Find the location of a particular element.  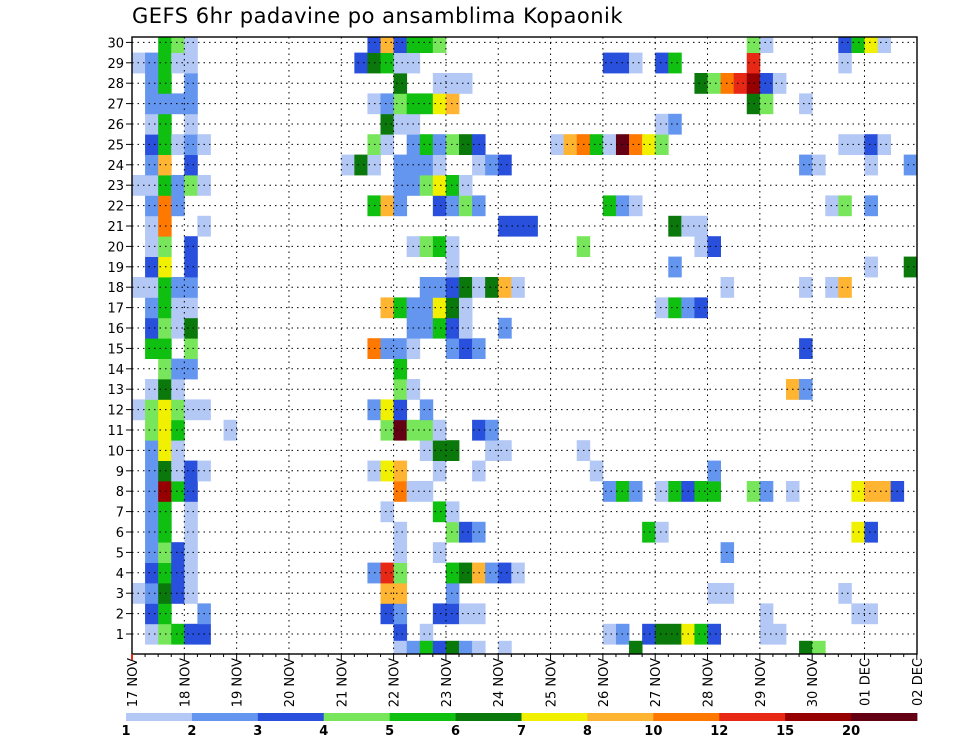

y-tick-label: 9 is located at coordinates (120, 472).